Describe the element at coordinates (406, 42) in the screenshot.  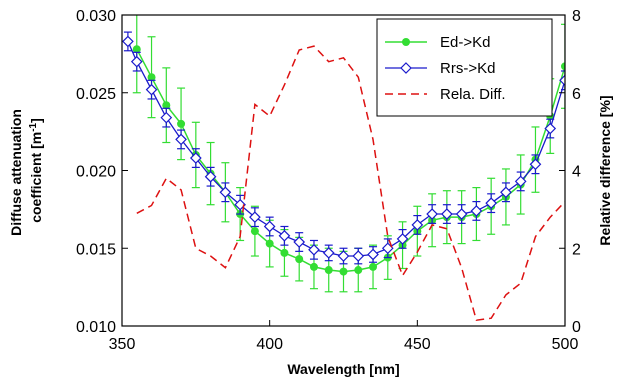
I see `legend-ed-kd-marker` at that location.